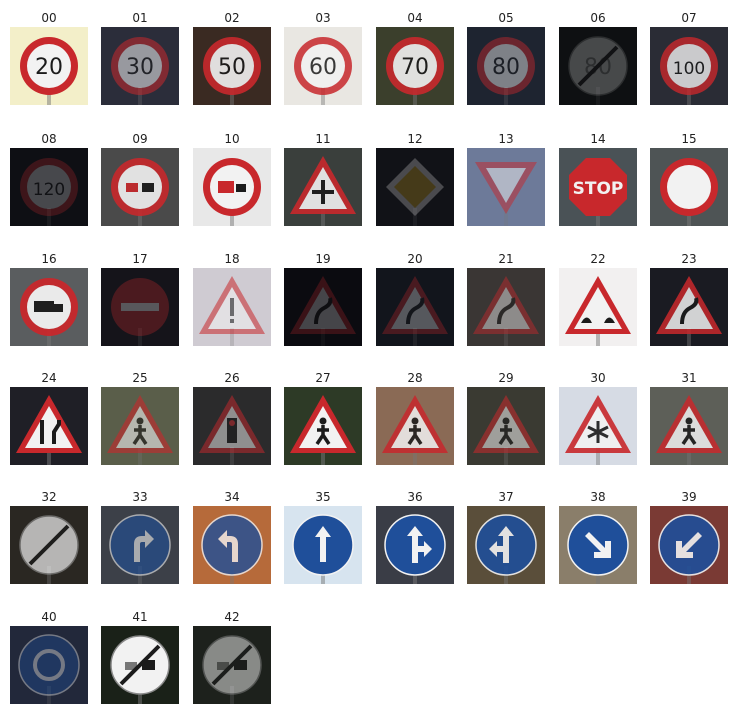  What do you see at coordinates (598, 259) in the screenshot?
I see `class-id-label: 22` at bounding box center [598, 259].